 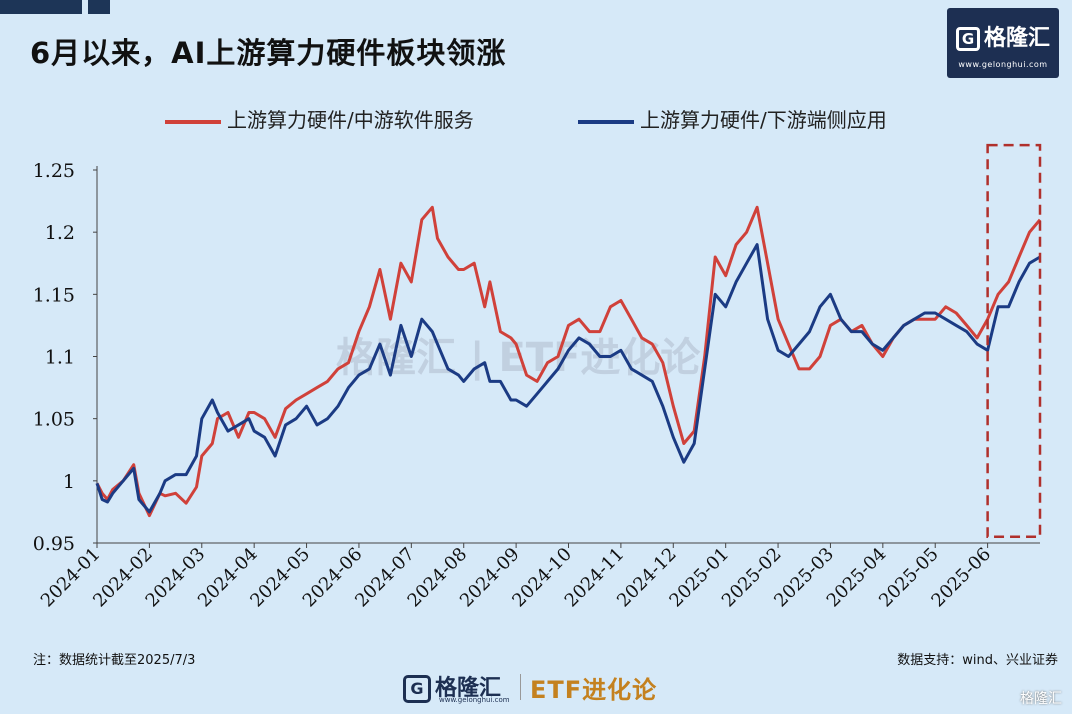 What do you see at coordinates (54, 171) in the screenshot?
I see `y-tick-label: 1.25` at bounding box center [54, 171].